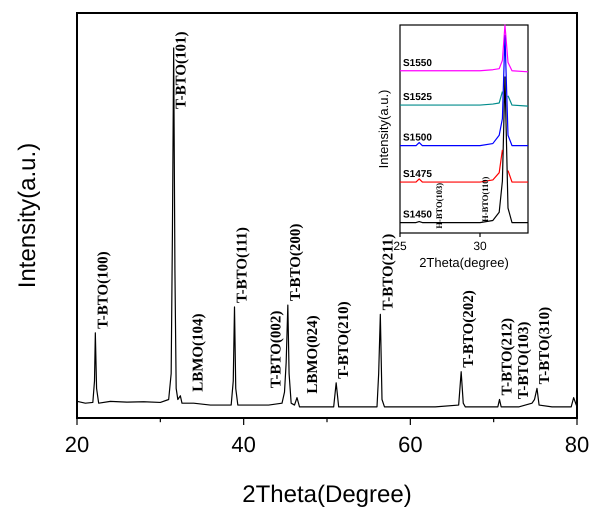  Describe the element at coordinates (77, 444) in the screenshot. I see `x-tick-label: 20` at that location.